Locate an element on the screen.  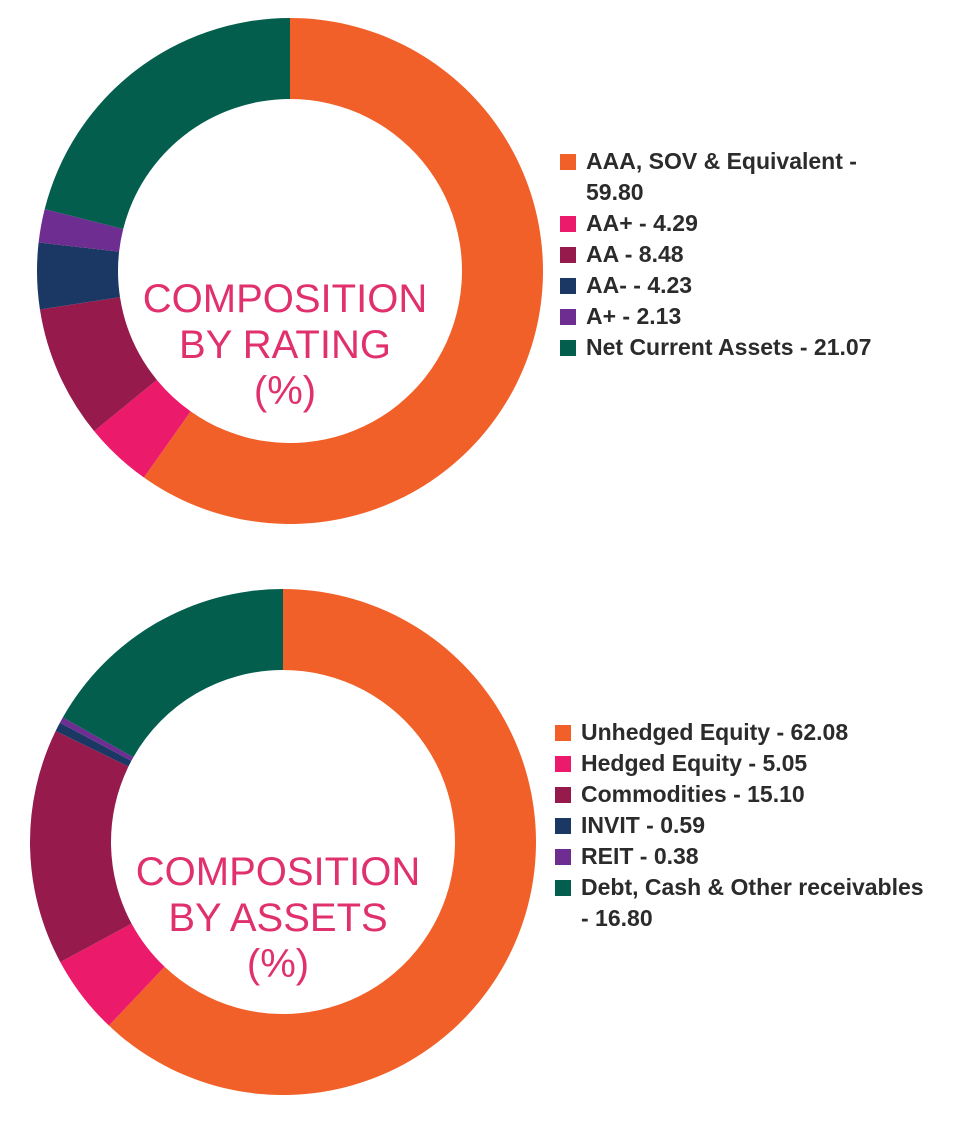
legend-item: Commodities - 15.10 is located at coordinates (752, 794).